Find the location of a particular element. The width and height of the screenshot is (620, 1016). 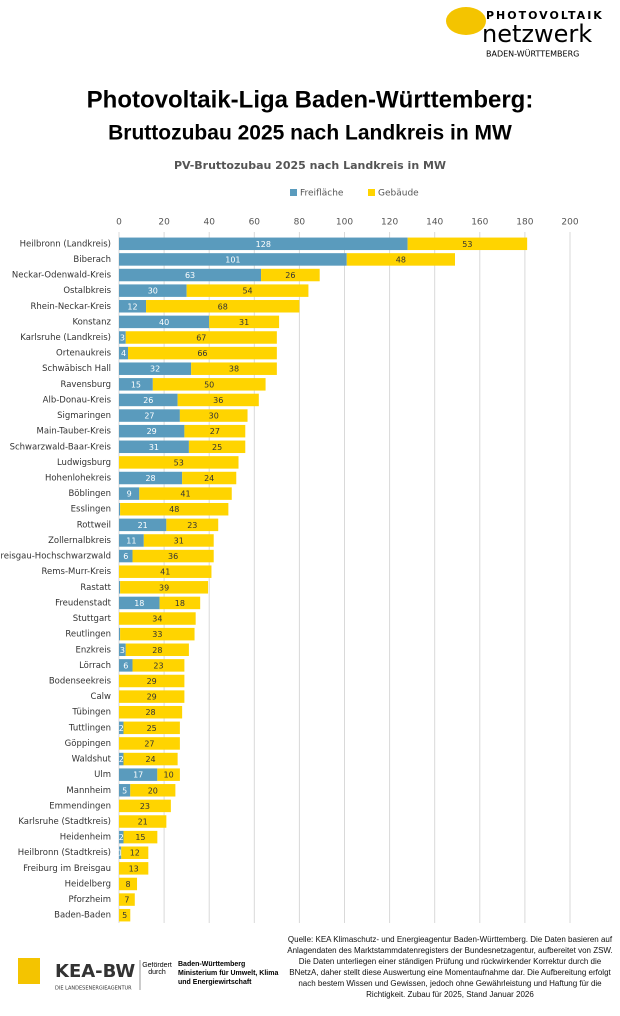

y-tick-label: Neckar-Odenwald-Kreis is located at coordinates (62, 276).